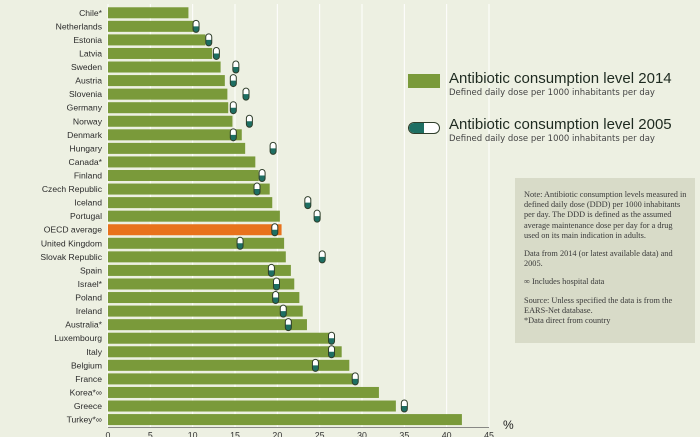  What do you see at coordinates (89, 311) in the screenshot?
I see `category-label: Ireland` at bounding box center [89, 311].